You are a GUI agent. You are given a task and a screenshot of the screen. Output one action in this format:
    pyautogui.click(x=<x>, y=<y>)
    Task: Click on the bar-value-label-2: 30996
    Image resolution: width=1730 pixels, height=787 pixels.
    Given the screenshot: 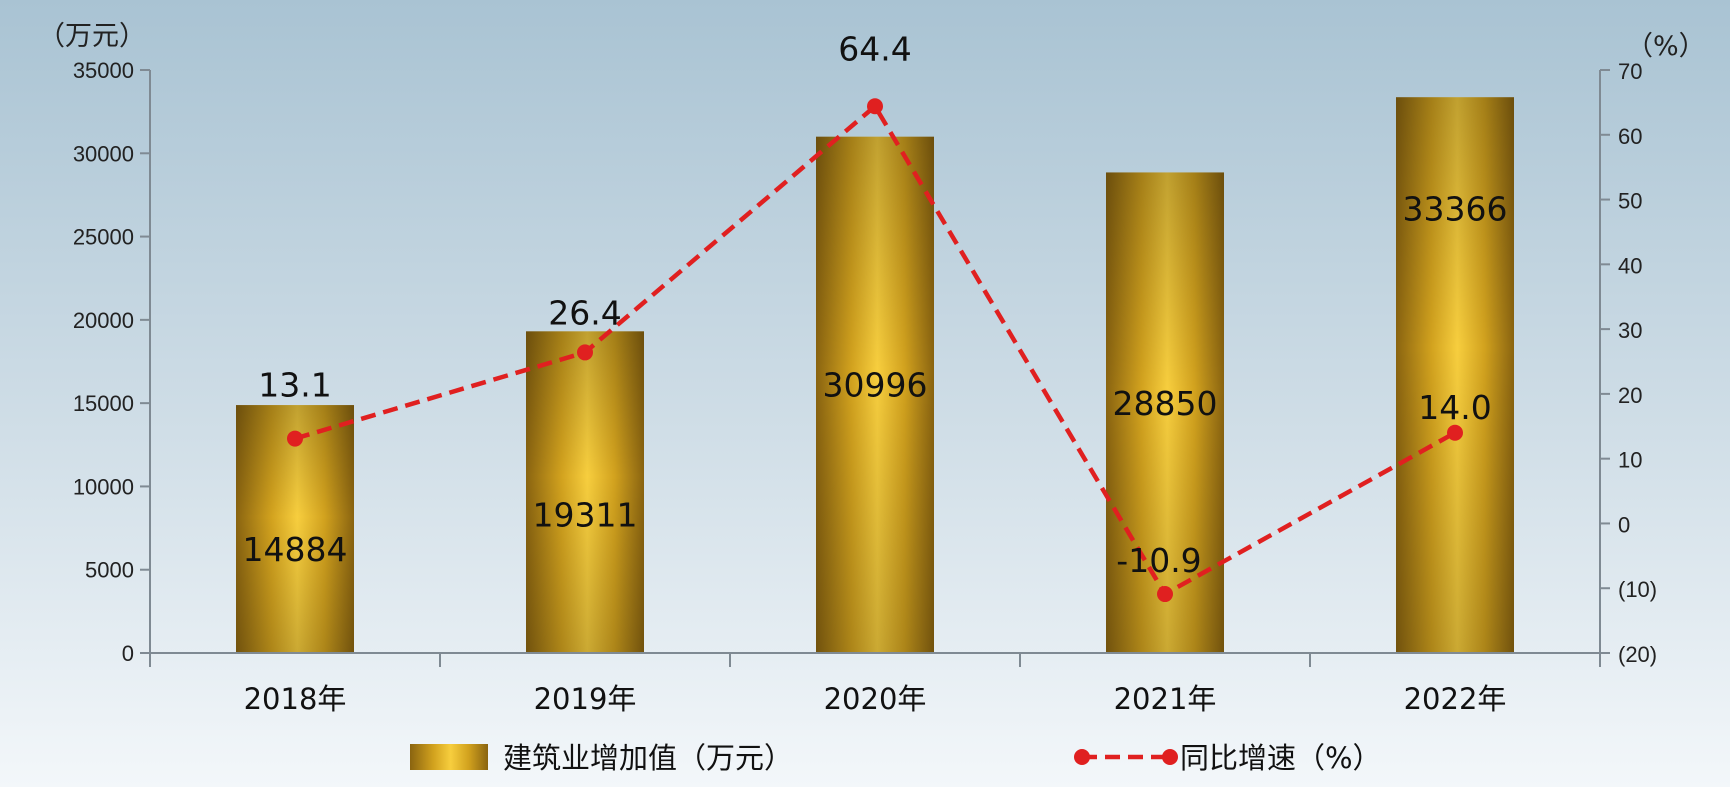 What is the action you would take?
    pyautogui.click(x=875, y=385)
    